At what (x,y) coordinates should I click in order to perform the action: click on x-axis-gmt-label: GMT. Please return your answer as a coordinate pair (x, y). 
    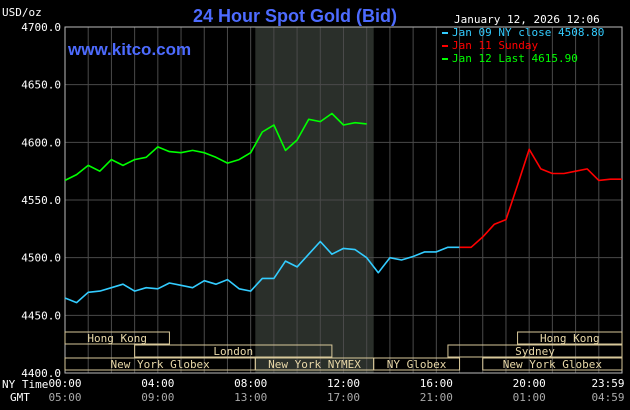
    Looking at the image, I should click on (20, 397).